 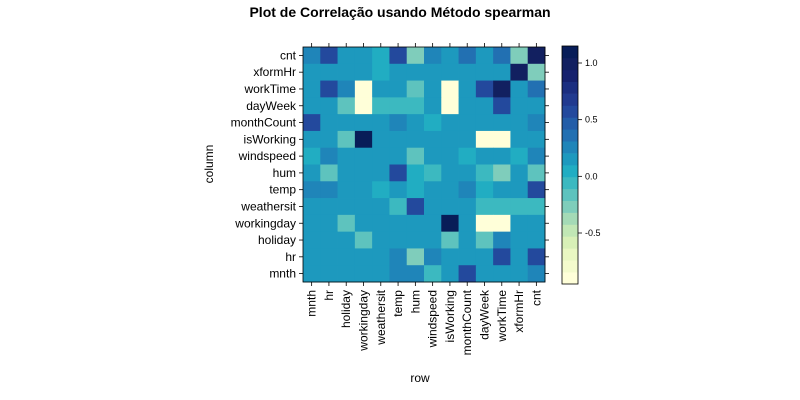 I want to click on colorbar-tick-label: 0.0, so click(x=591, y=176).